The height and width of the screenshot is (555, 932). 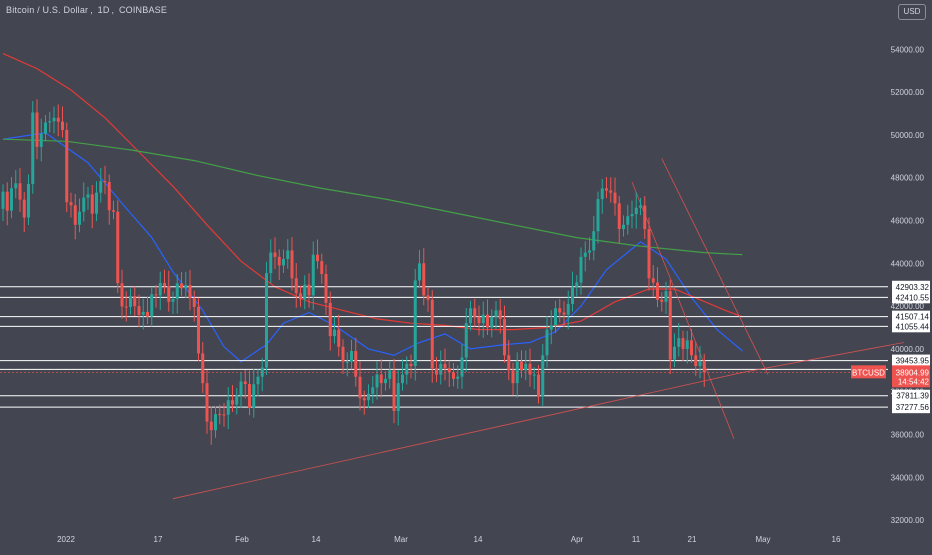 What do you see at coordinates (908, 349) in the screenshot?
I see `y-axis-tick-label: 40000.00` at bounding box center [908, 349].